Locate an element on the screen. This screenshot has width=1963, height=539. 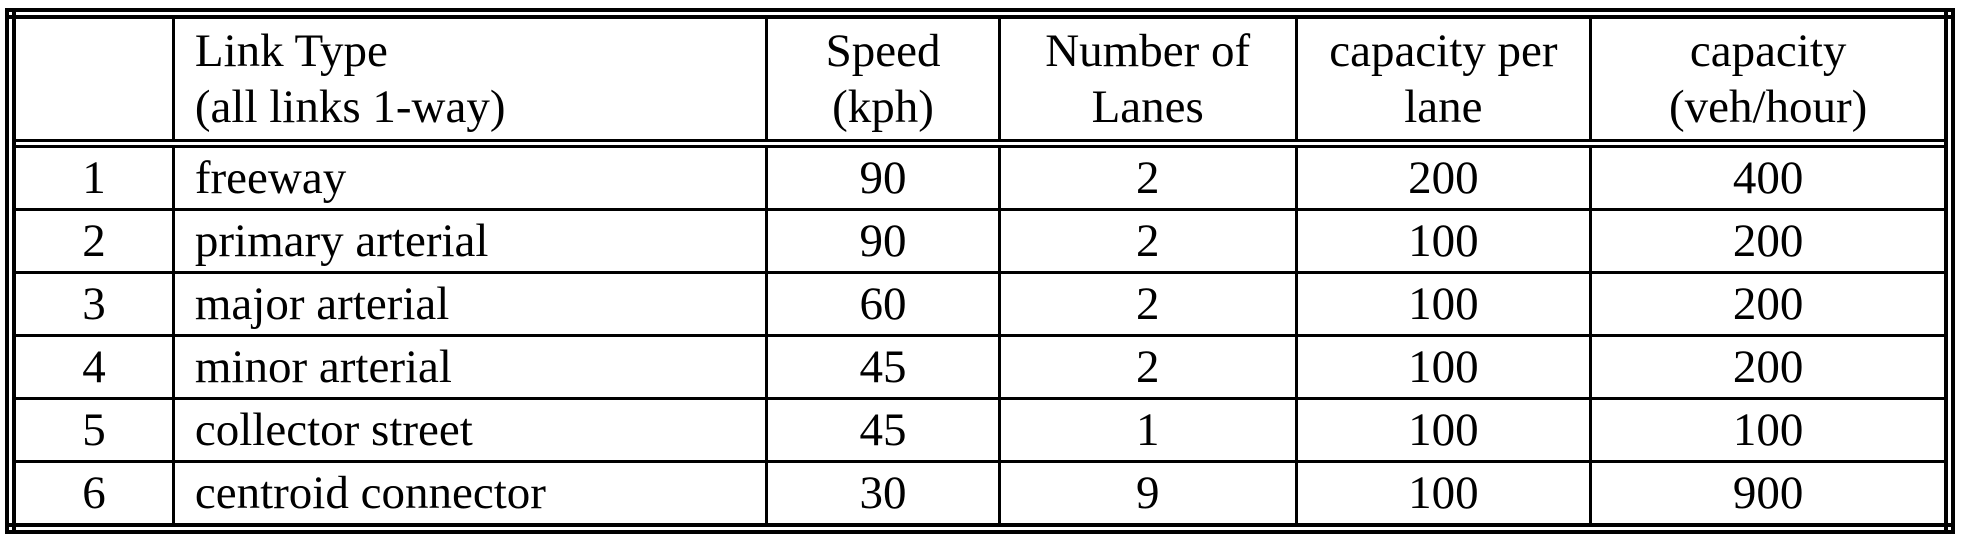
cell-row-number: 3 is located at coordinates (92, 304).